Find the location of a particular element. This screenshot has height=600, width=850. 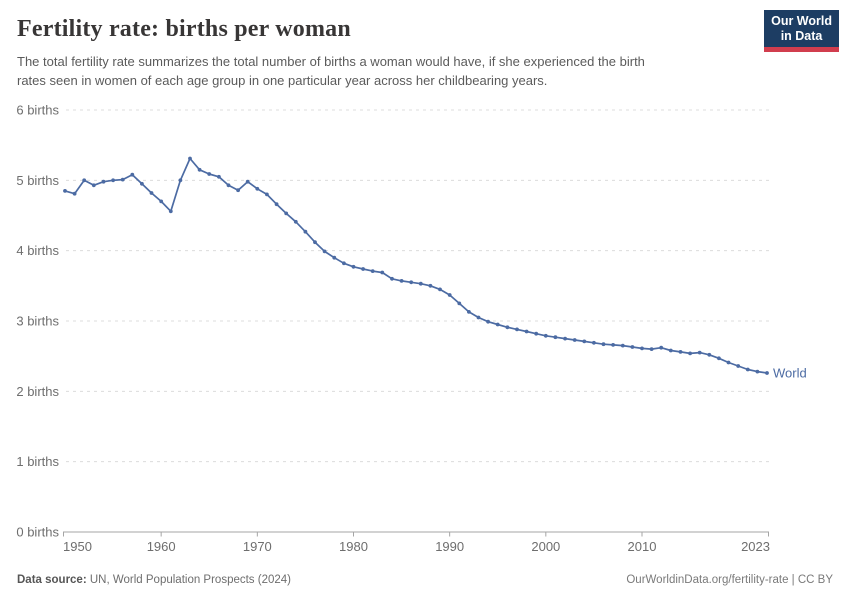

y-tick-label: 4 births is located at coordinates (37, 250).